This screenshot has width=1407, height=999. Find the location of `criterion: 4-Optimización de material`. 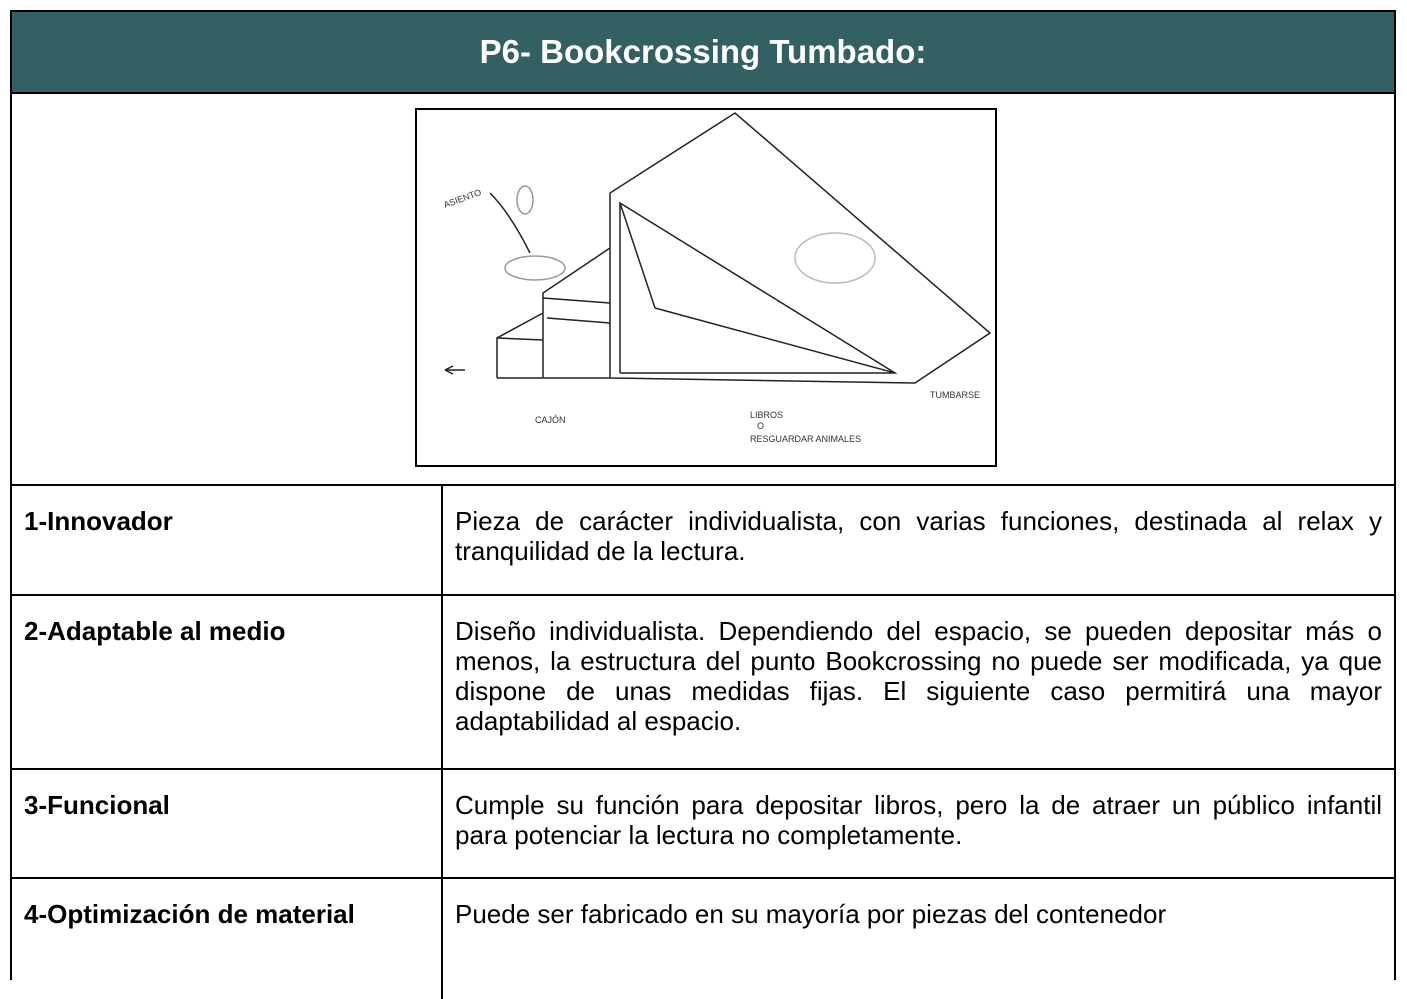

criterion: 4-Optimización de material is located at coordinates (227, 939).